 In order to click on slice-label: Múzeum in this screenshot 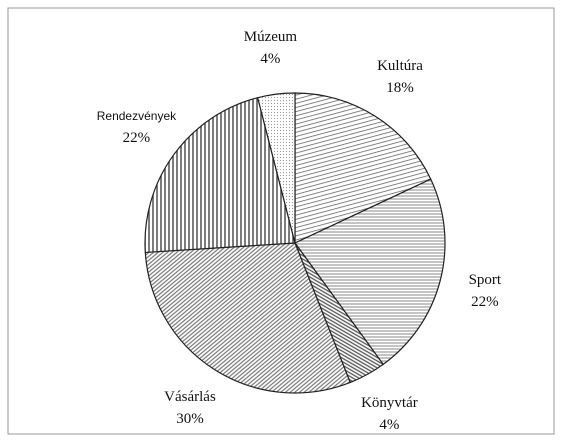, I will do `click(271, 37)`.